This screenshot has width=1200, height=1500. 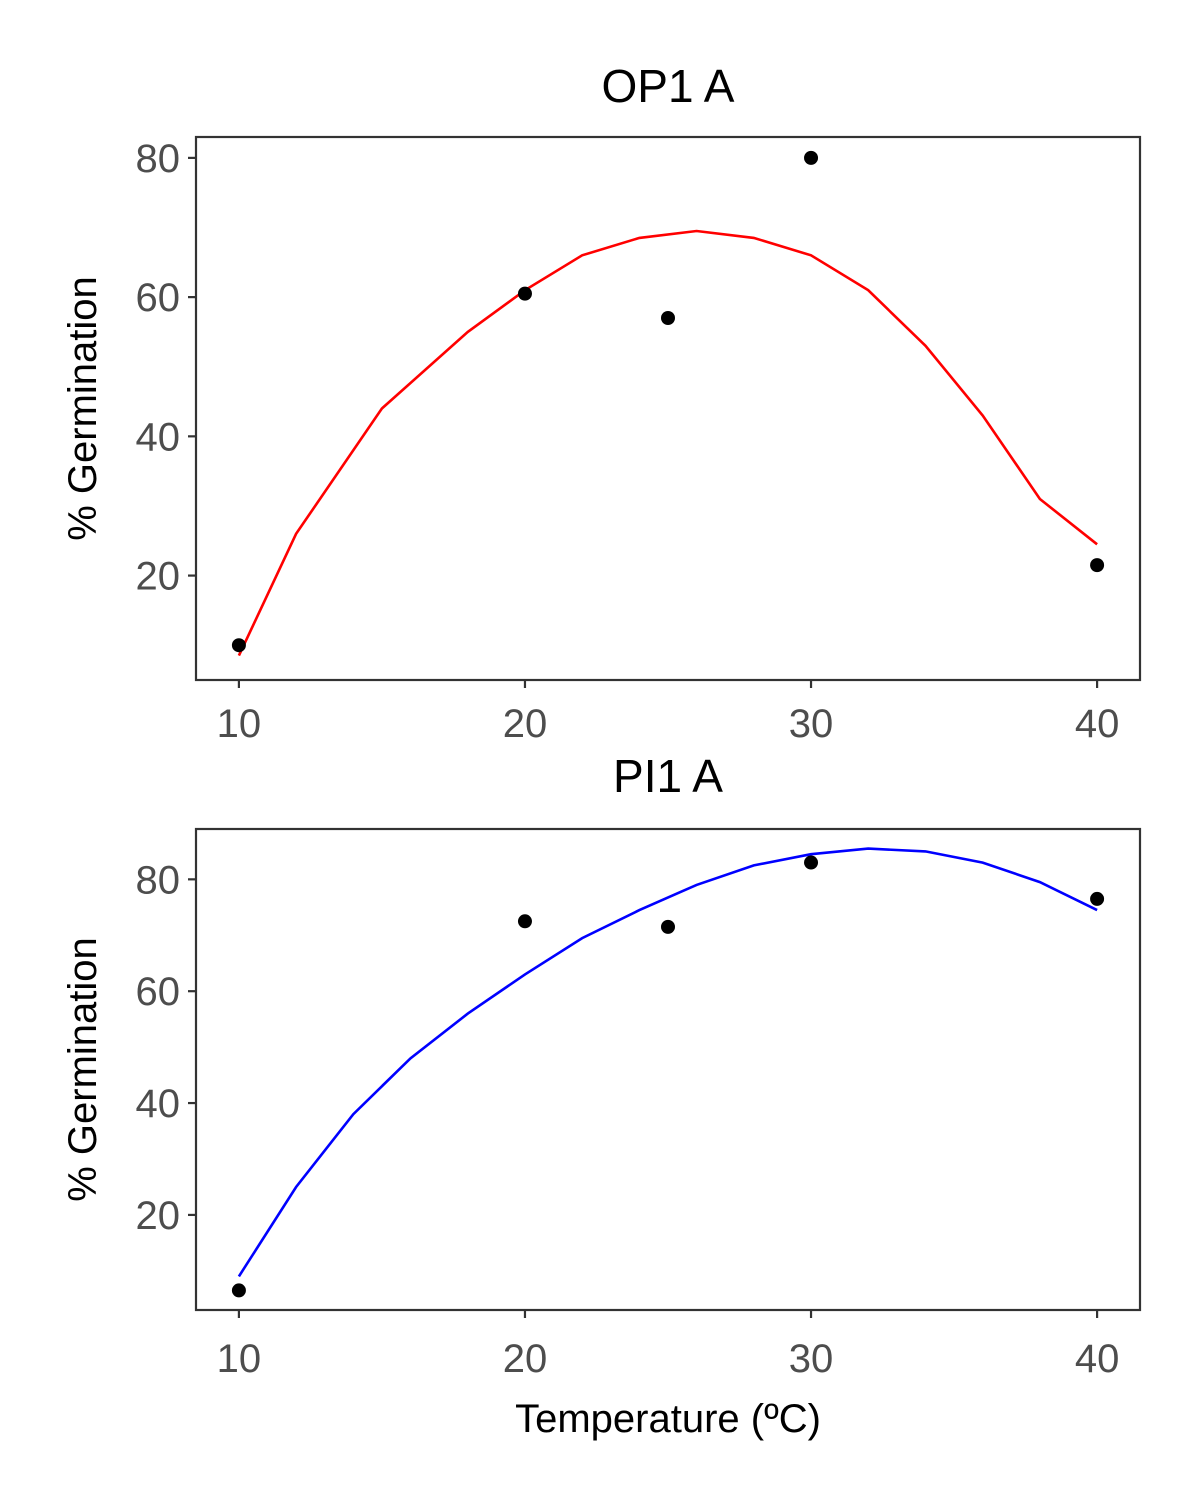 I want to click on chart-title: OP1 A, so click(x=668, y=86).